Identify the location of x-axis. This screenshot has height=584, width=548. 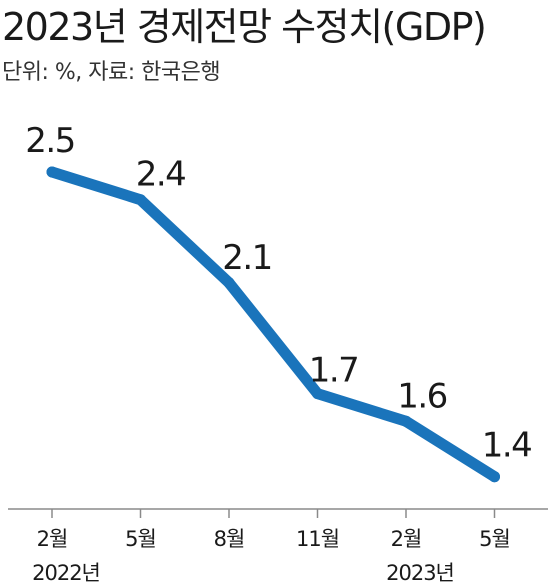
(278, 513).